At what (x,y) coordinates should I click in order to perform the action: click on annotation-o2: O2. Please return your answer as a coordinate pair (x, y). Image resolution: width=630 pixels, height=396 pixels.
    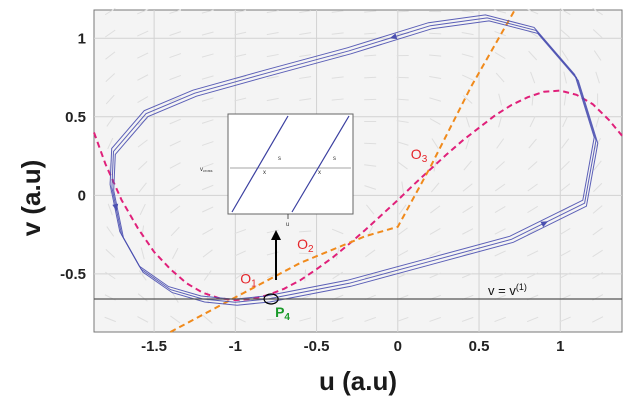
    Looking at the image, I should click on (305, 245).